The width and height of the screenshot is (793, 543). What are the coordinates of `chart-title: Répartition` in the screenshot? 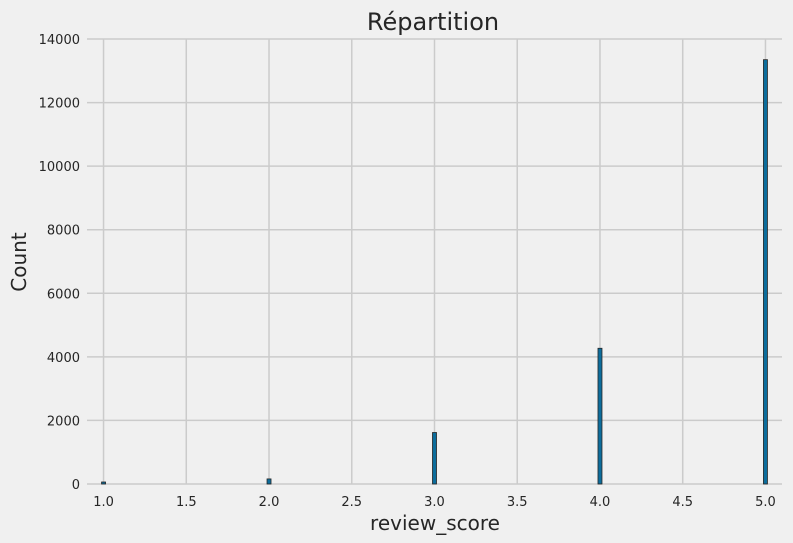 It's located at (433, 22).